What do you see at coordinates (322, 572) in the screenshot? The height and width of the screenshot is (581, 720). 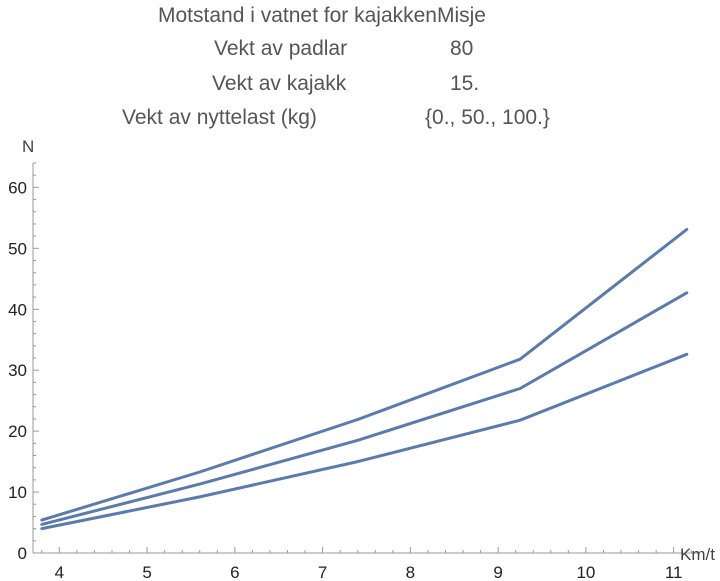 I see `x-tick-label: 7` at bounding box center [322, 572].